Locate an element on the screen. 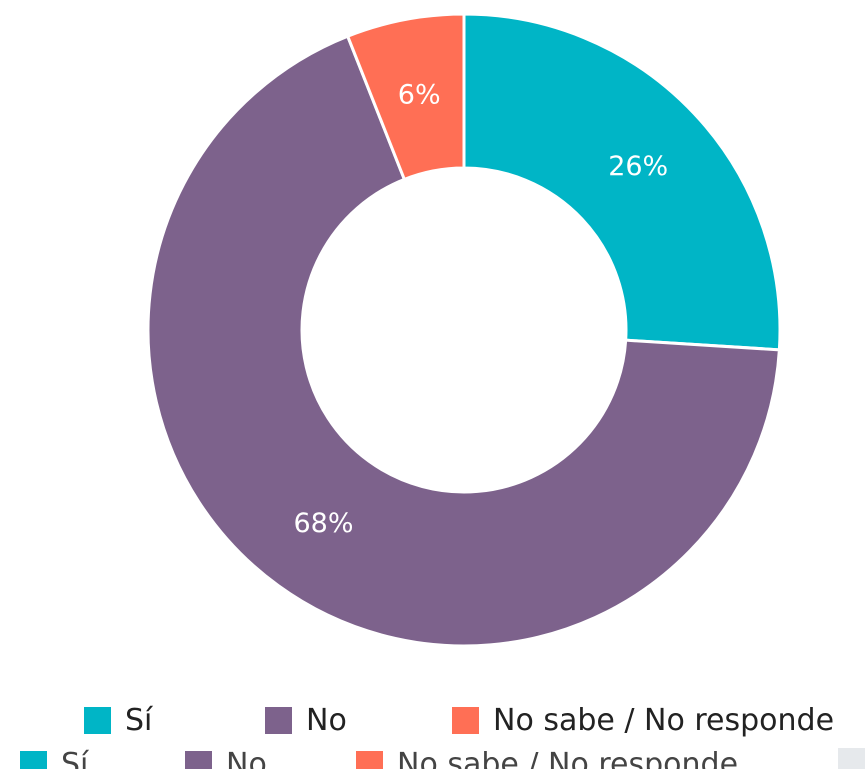 Image resolution: width=865 pixels, height=769 pixels. slice-no-sabe is located at coordinates (405, 97).